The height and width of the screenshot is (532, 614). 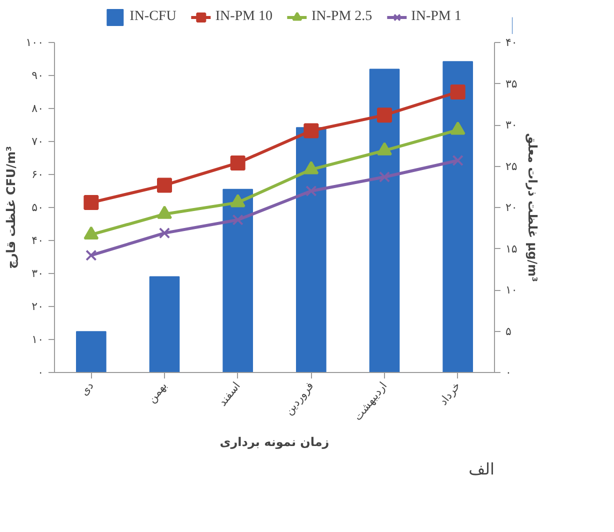 What do you see at coordinates (512, 83) in the screenshot?
I see `y2-tick-label: ۳۵` at bounding box center [512, 83].